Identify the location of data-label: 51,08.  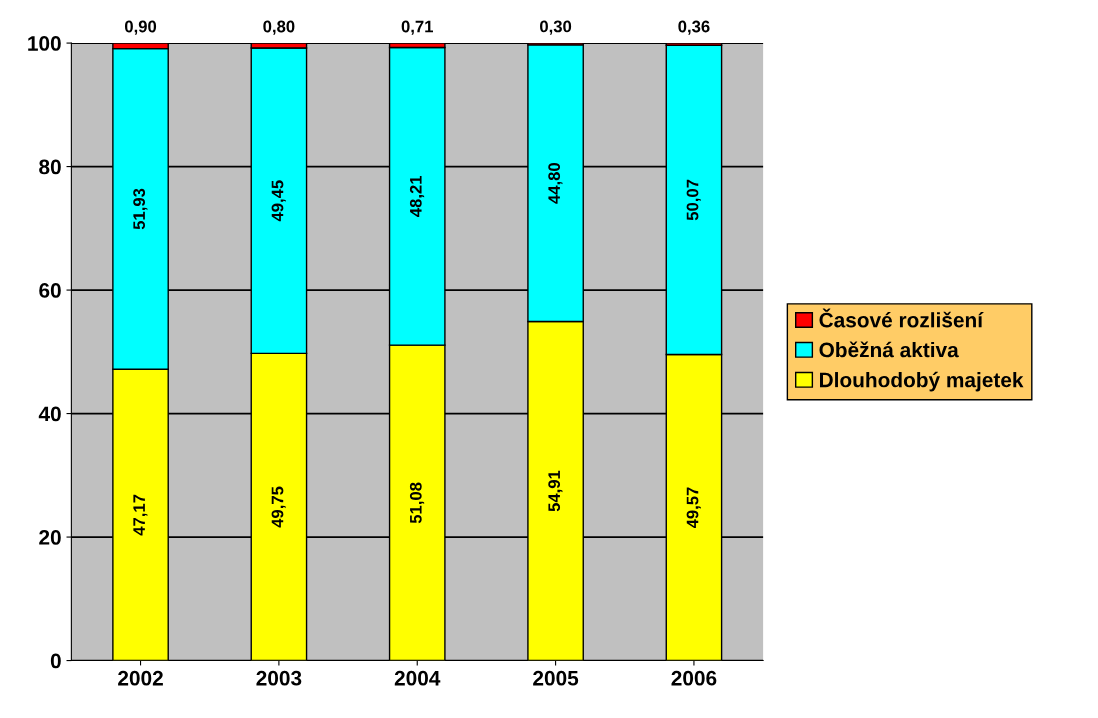
(417, 503).